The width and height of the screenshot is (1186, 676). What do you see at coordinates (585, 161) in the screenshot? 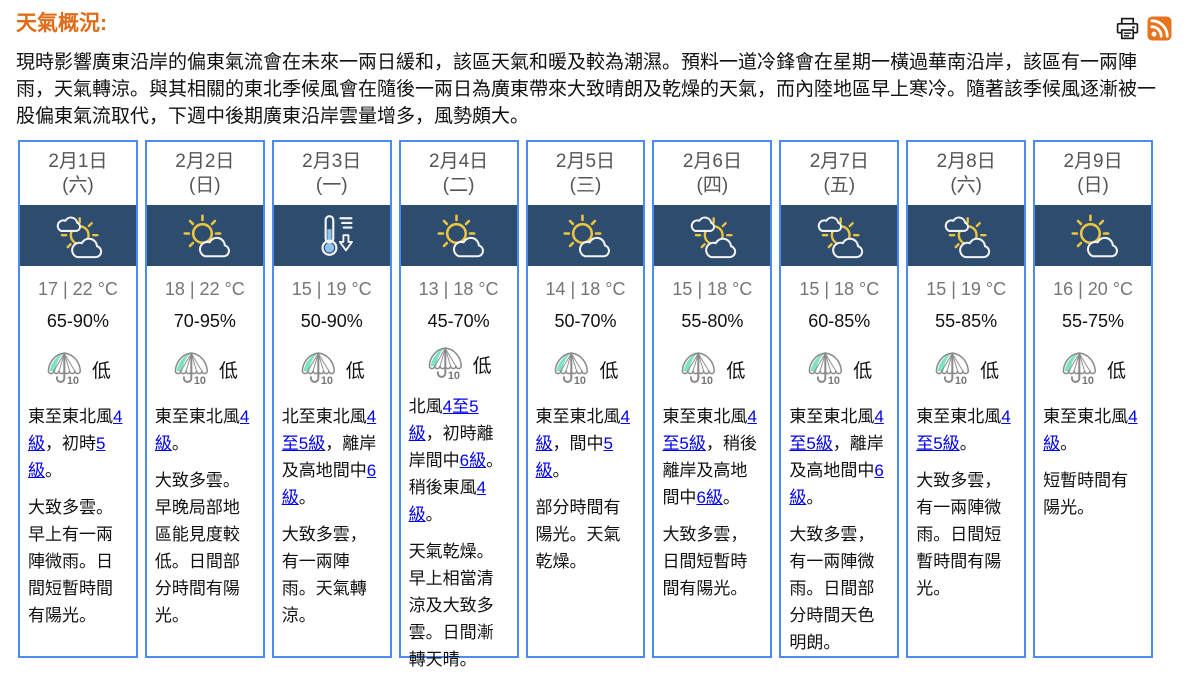
I see `forecast-date-day: 2月5日` at bounding box center [585, 161].